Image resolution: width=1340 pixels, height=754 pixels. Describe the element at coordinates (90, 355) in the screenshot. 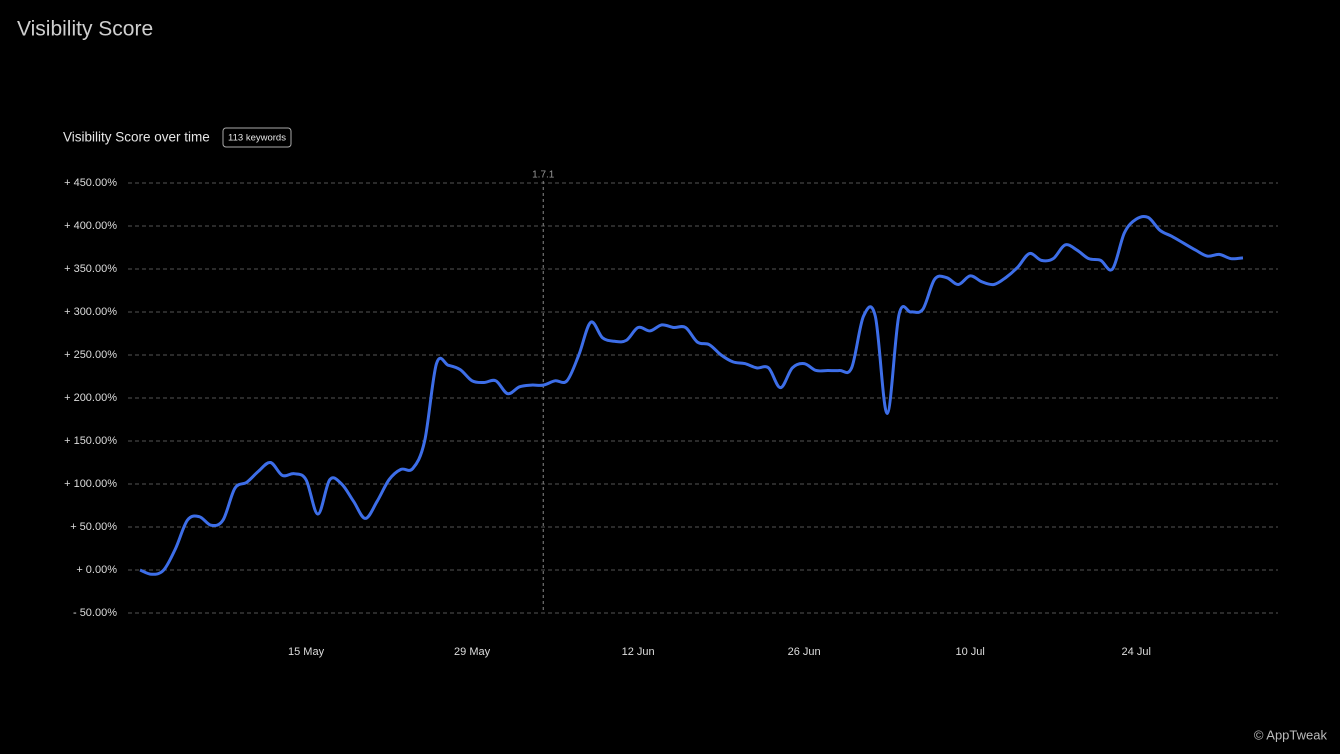

I see `y-tick-label: + 250.00%` at that location.